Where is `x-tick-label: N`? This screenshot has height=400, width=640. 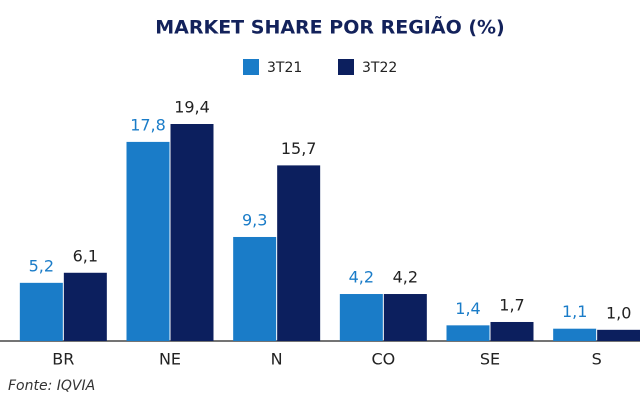
x-tick-label: N is located at coordinates (277, 359).